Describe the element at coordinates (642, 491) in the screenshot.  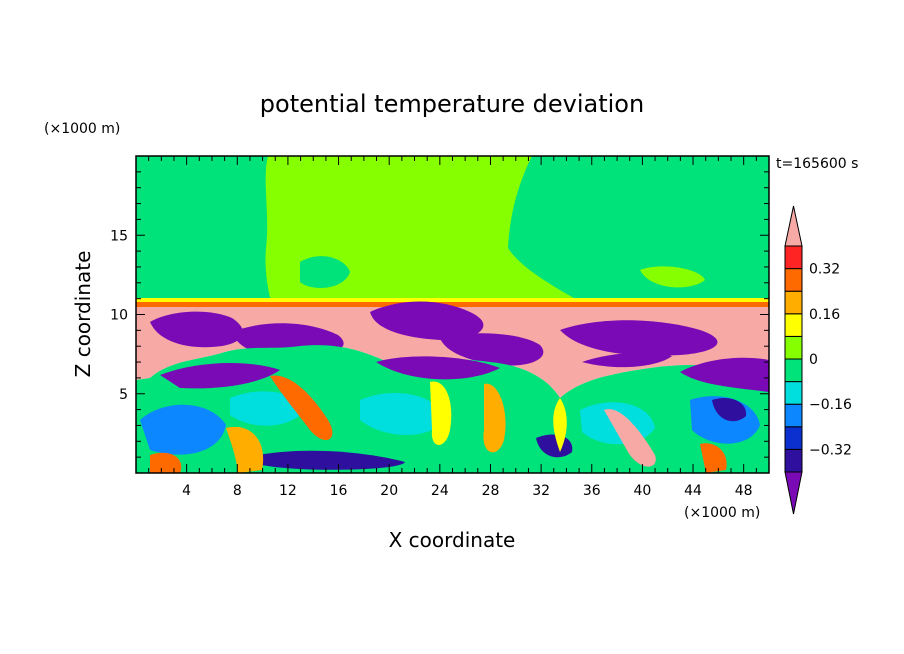
I see `x-tick-label: 40` at that location.